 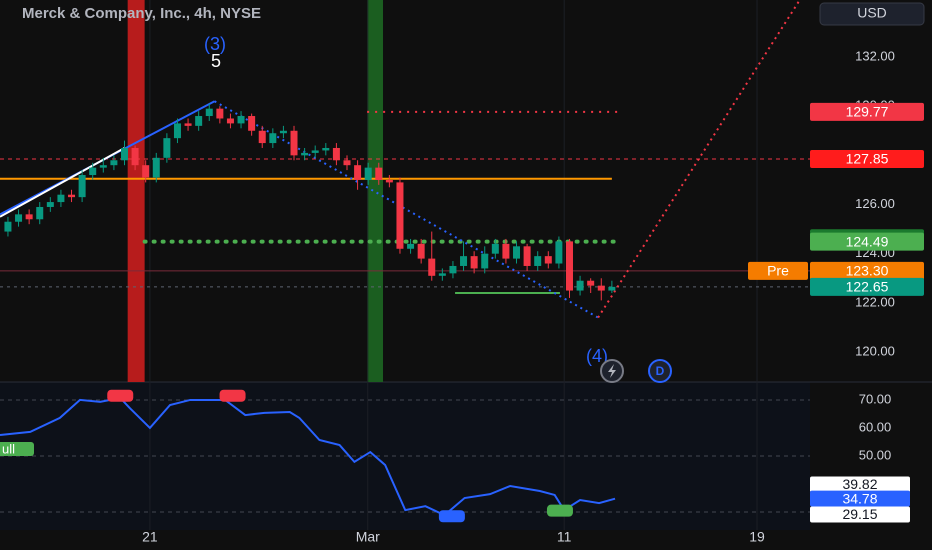 I want to click on level-label: 29.15, so click(x=859, y=514).